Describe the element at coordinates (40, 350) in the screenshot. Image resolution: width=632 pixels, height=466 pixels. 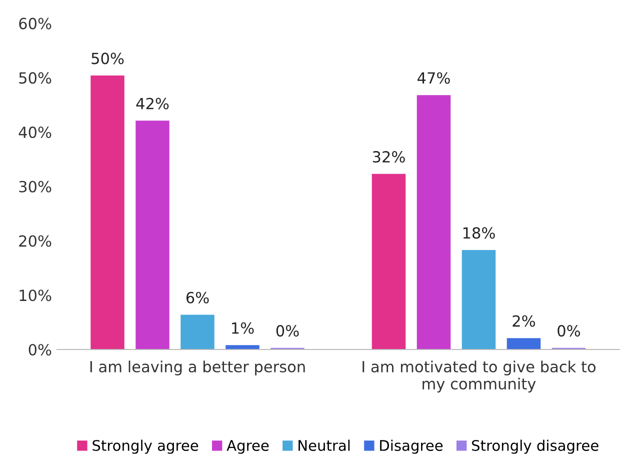
I see `y-tick-label: 0%` at that location.